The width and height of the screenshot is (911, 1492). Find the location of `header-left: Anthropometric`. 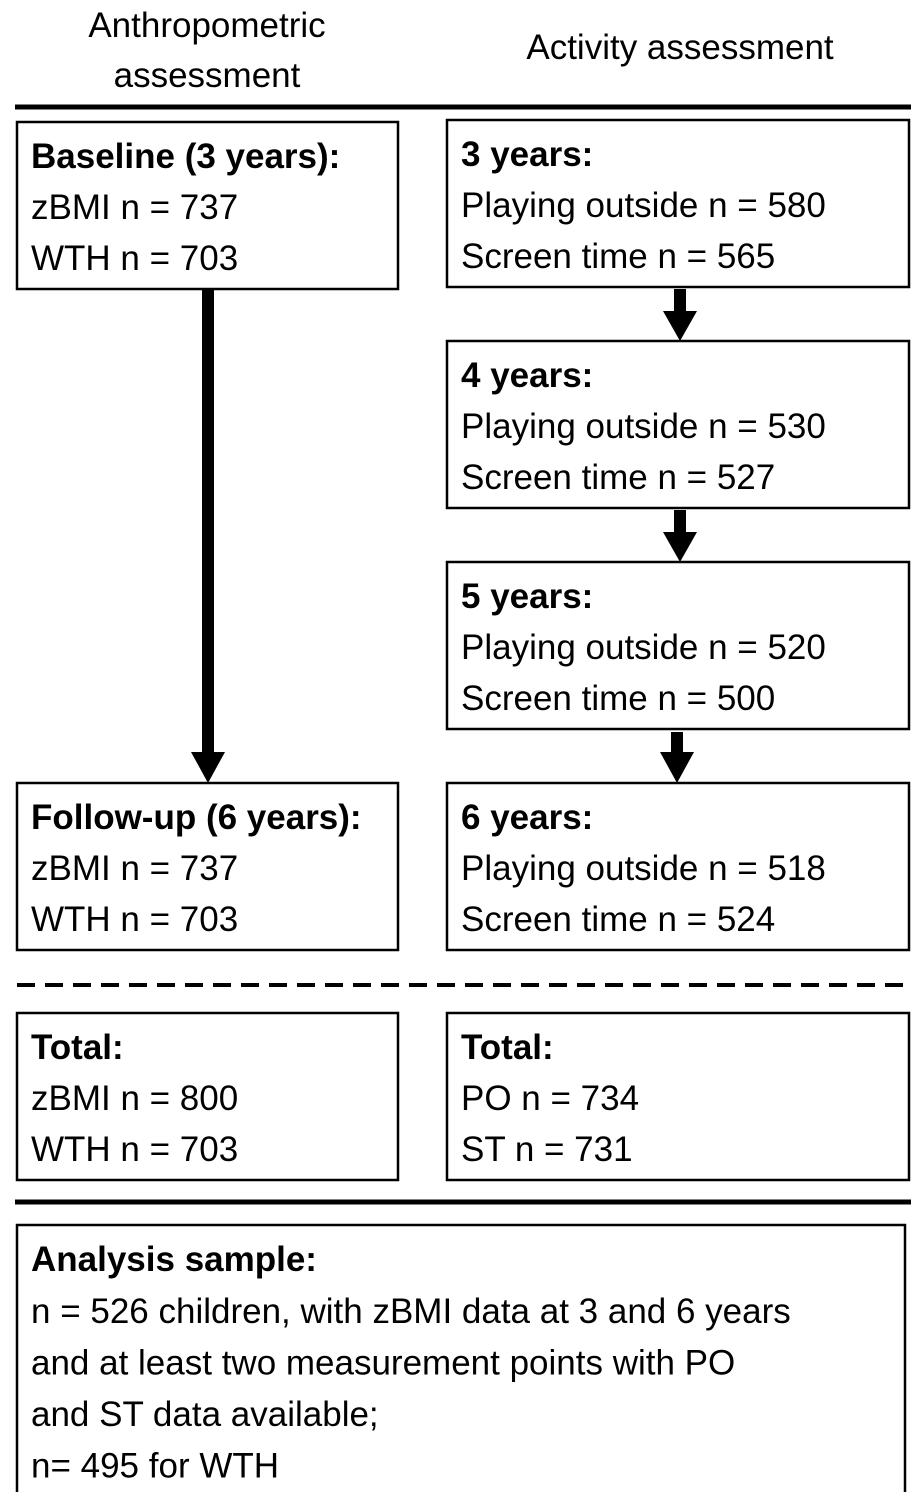

header-left: Anthropometric is located at coordinates (206, 25).